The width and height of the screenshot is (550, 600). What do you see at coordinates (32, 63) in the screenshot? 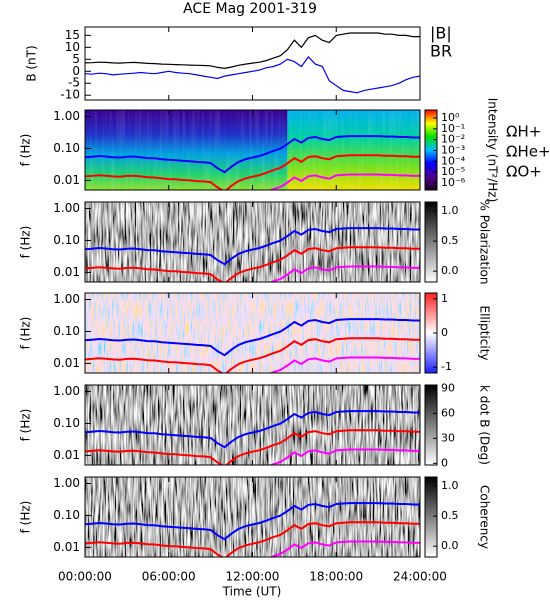
I see `y-axis-label: B (nT)` at bounding box center [32, 63].